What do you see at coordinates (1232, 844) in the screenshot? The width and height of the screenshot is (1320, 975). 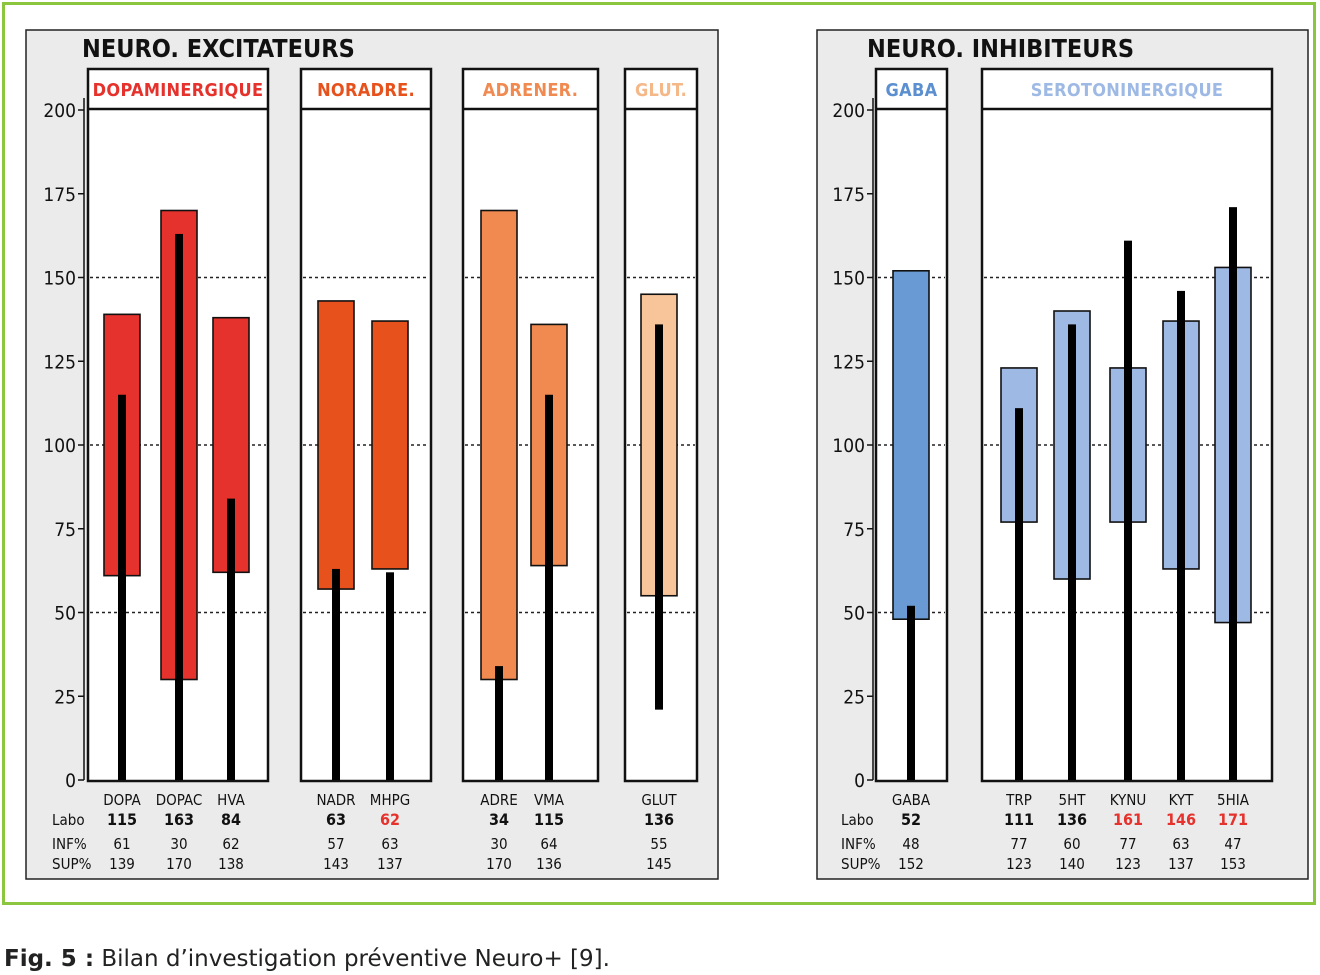 I see `inf-value-label: 47` at bounding box center [1232, 844].